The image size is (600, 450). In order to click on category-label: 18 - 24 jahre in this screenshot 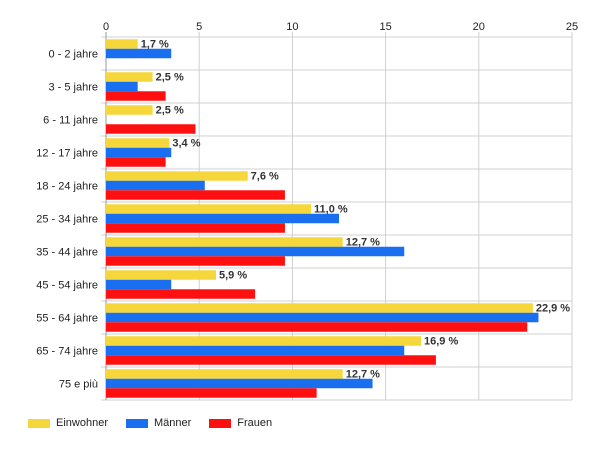, I will do `click(67, 187)`.